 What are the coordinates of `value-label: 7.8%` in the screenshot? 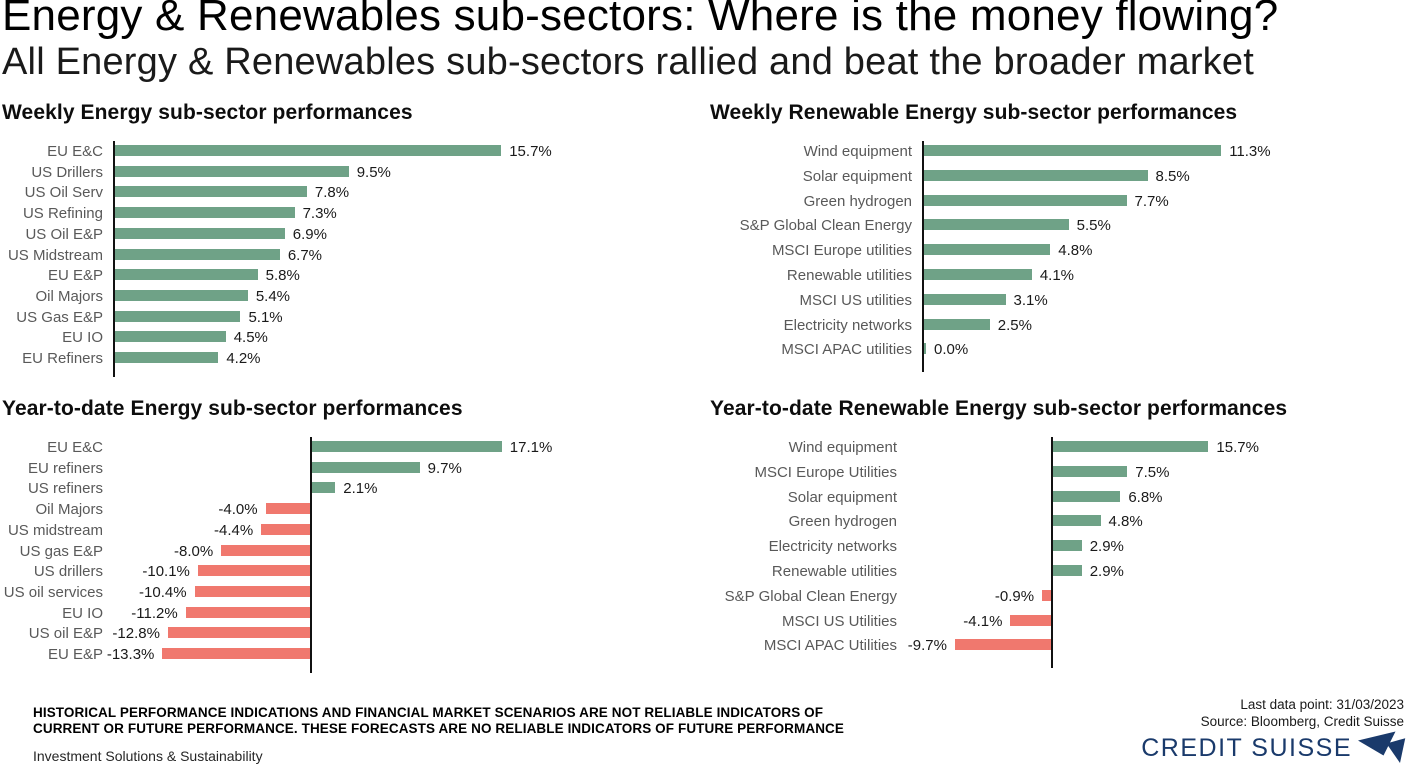 It's located at (332, 193).